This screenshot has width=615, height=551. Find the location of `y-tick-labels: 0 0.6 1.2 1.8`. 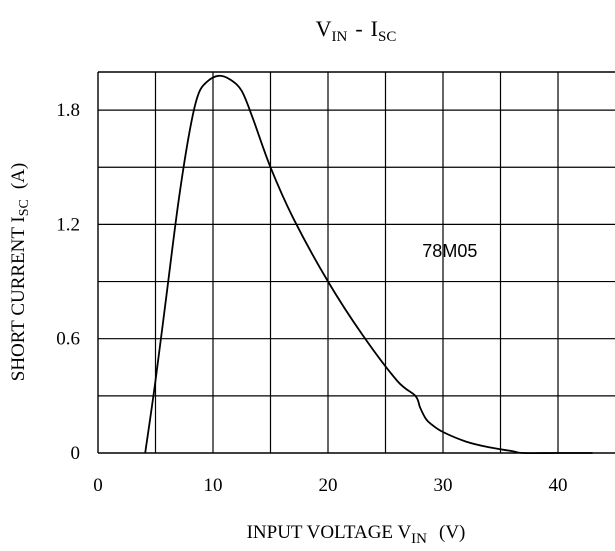

y-tick-labels: 0 0.6 1.2 1.8 is located at coordinates (68, 282).